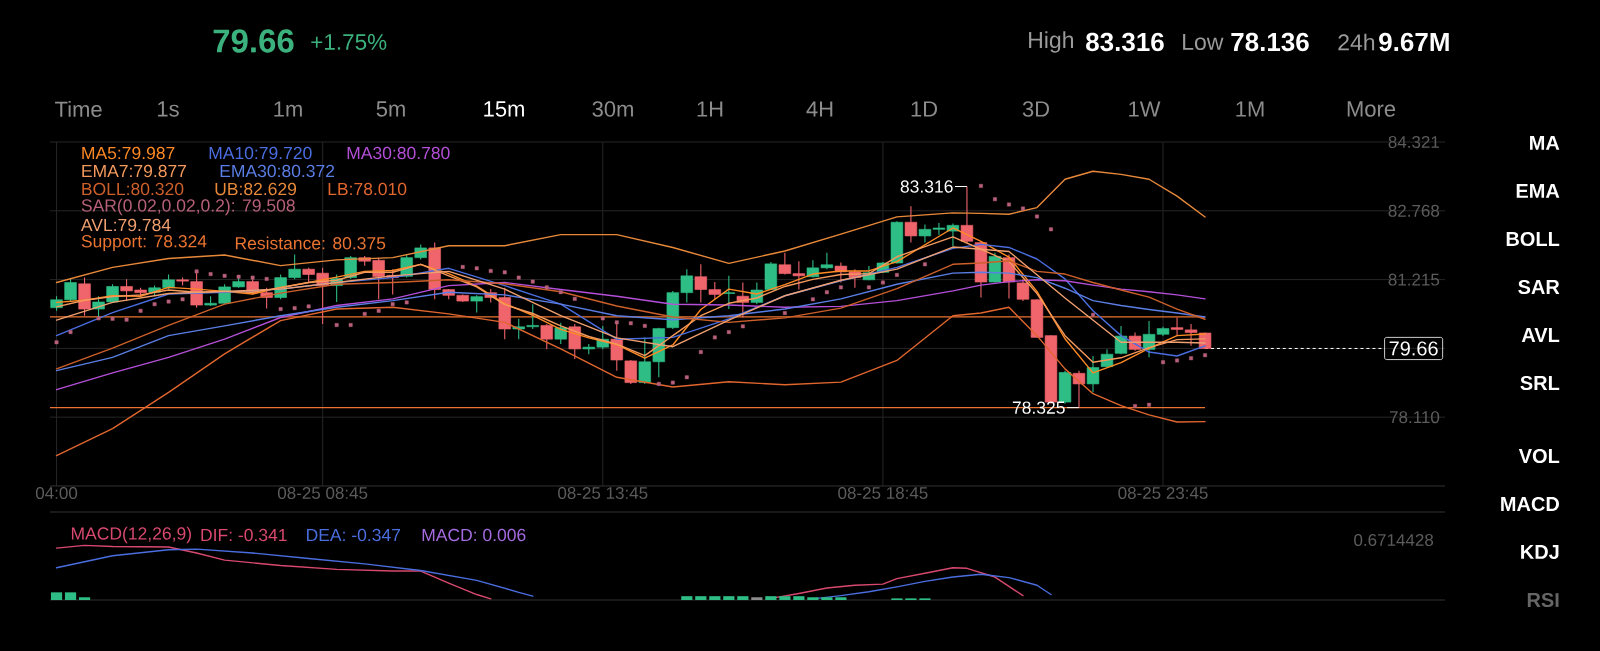 This screenshot has width=1600, height=651. What do you see at coordinates (56, 493) in the screenshot?
I see `x-tick-label: 04:00` at bounding box center [56, 493].